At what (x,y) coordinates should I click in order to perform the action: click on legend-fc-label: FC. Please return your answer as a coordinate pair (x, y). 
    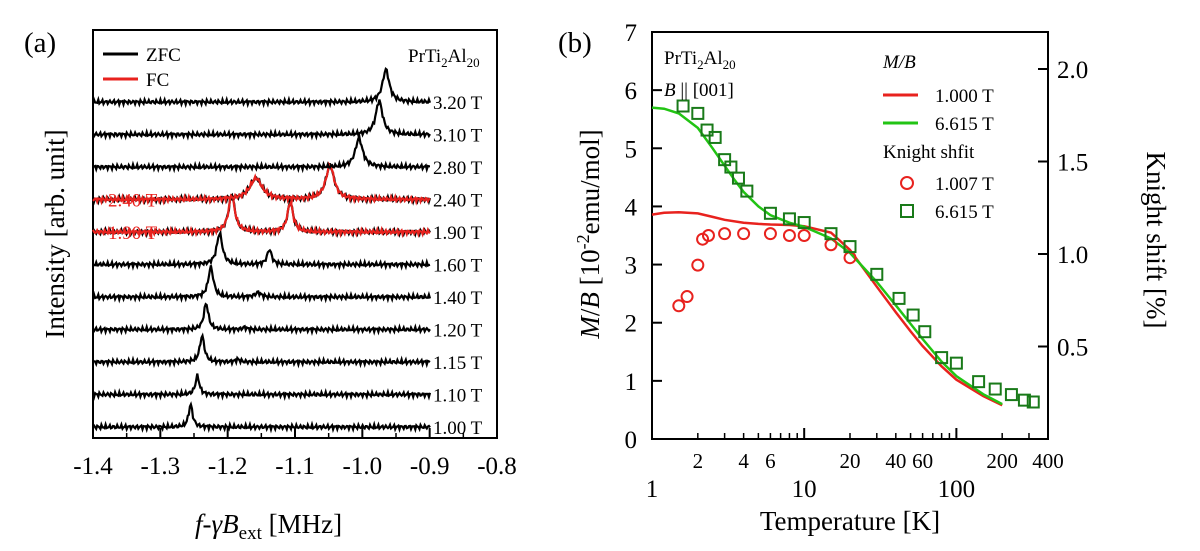
    Looking at the image, I should click on (157, 80).